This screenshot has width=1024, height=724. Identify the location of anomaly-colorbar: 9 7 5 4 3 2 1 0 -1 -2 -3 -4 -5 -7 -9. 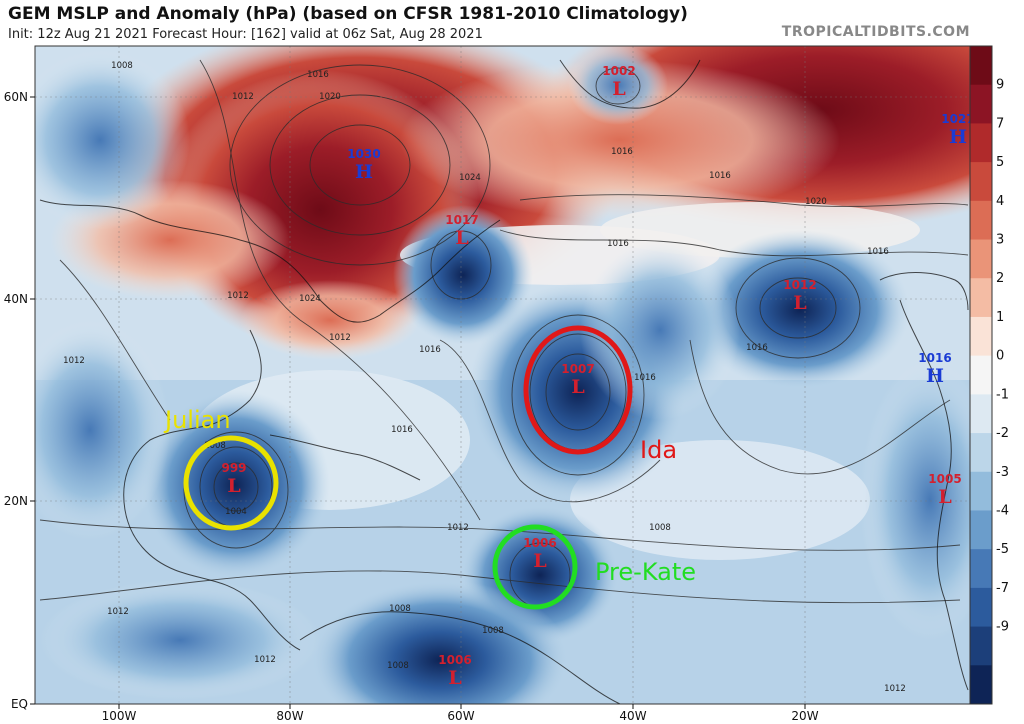
(989, 375).